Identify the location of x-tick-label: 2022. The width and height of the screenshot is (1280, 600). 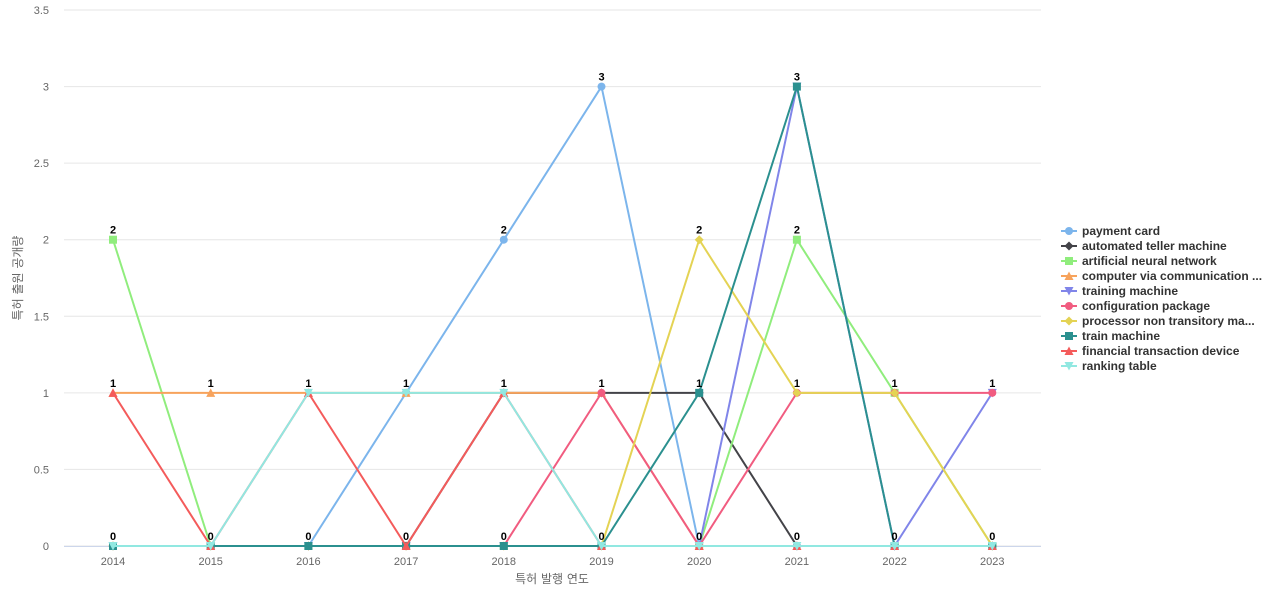
(894, 562).